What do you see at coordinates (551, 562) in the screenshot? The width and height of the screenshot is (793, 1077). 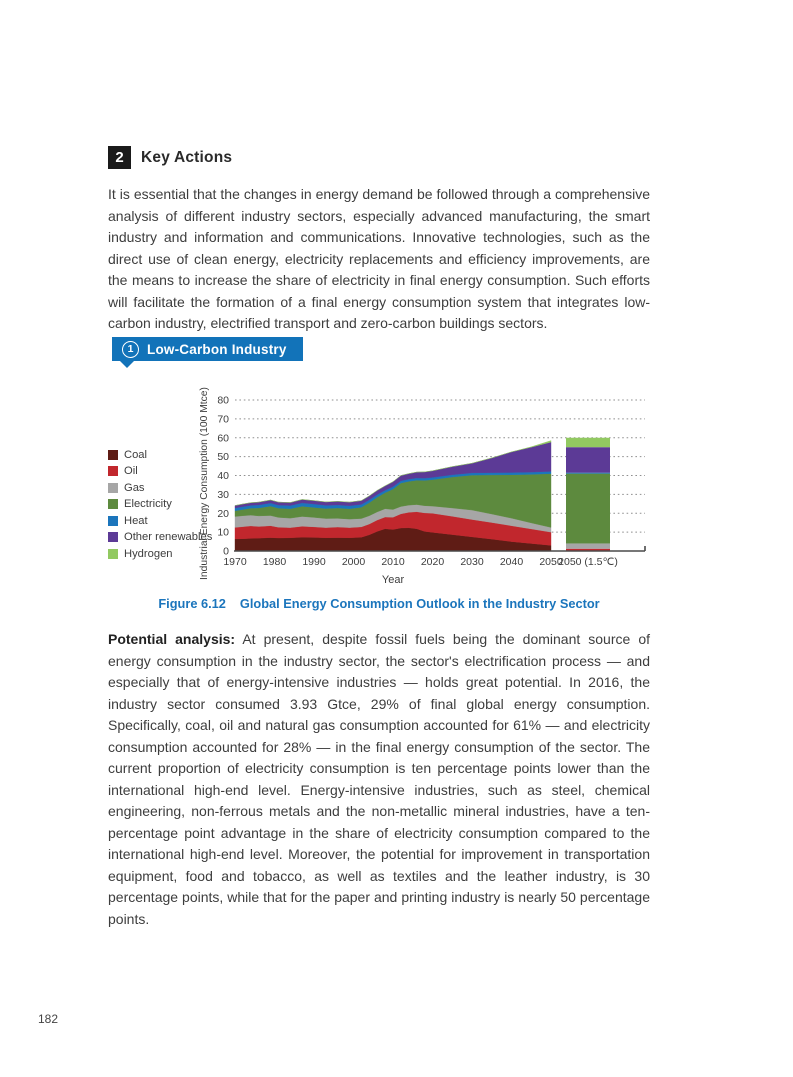 I see `svg-text: 2050` at bounding box center [551, 562].